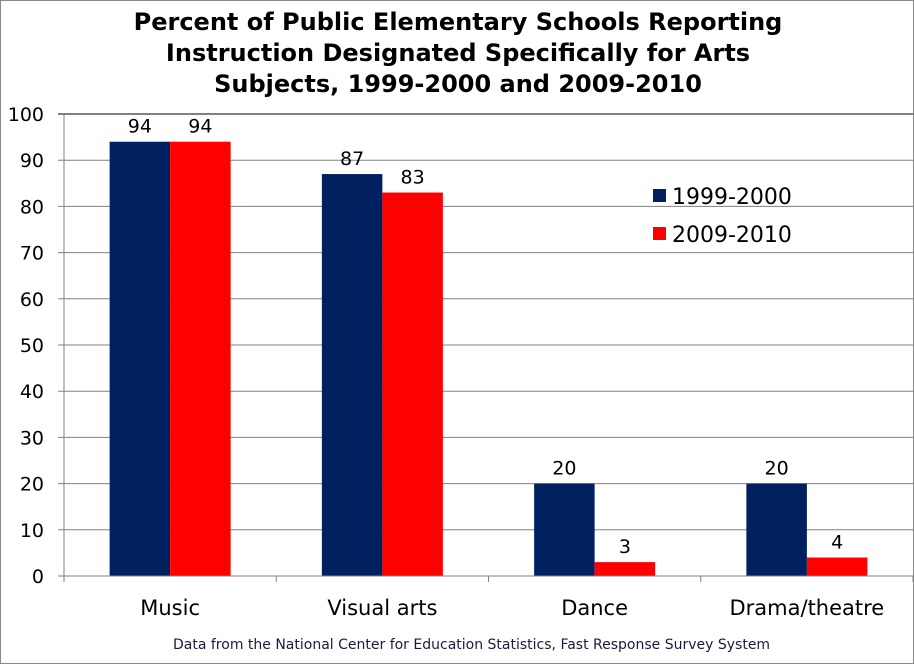 The image size is (914, 664). What do you see at coordinates (200, 358) in the screenshot?
I see `bar-2009-2010-Music` at bounding box center [200, 358].